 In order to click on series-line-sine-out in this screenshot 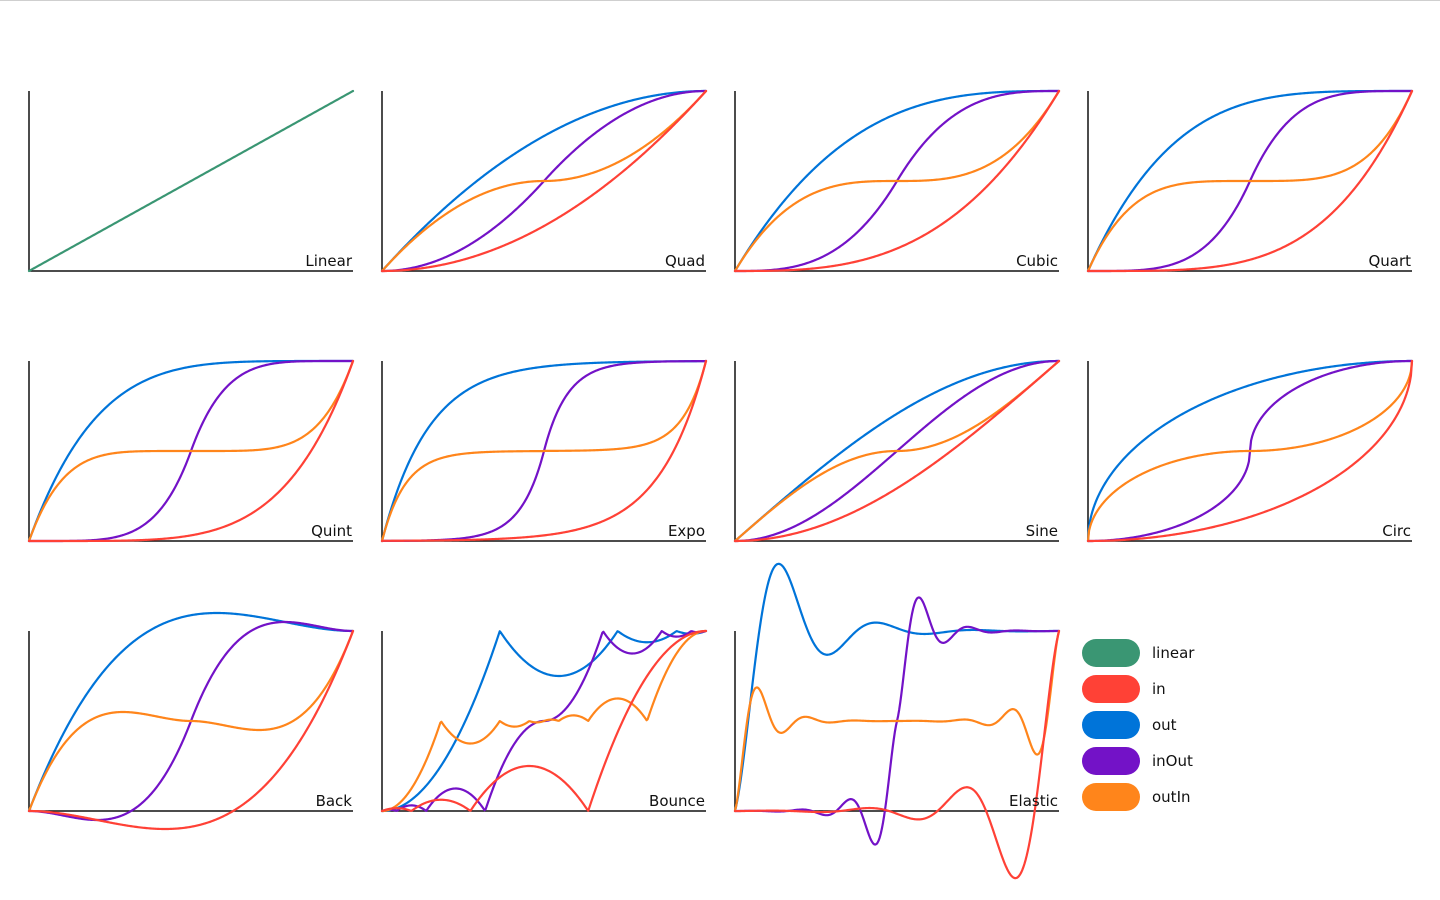, I will do `click(897, 451)`.